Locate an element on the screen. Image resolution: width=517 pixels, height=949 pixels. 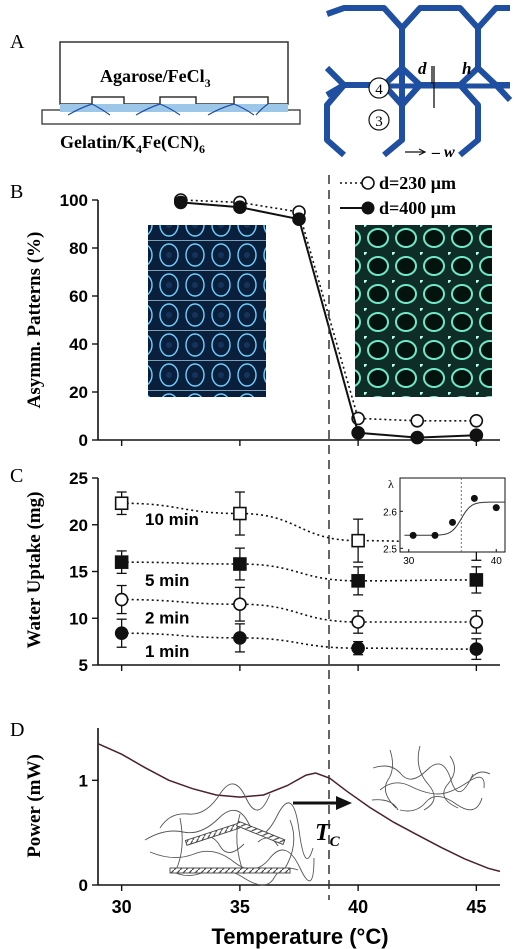
y-tick-label: 40 is located at coordinates (78, 344).